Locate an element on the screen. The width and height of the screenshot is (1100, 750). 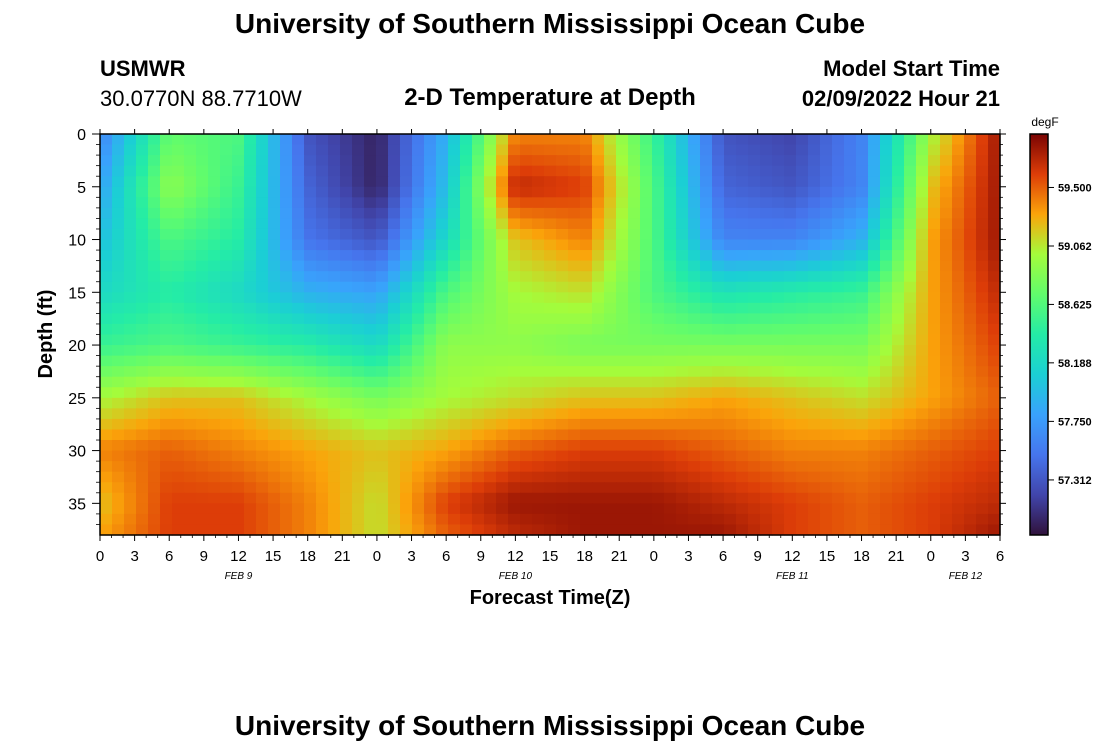
x-tick-label: 21 is located at coordinates (896, 556).